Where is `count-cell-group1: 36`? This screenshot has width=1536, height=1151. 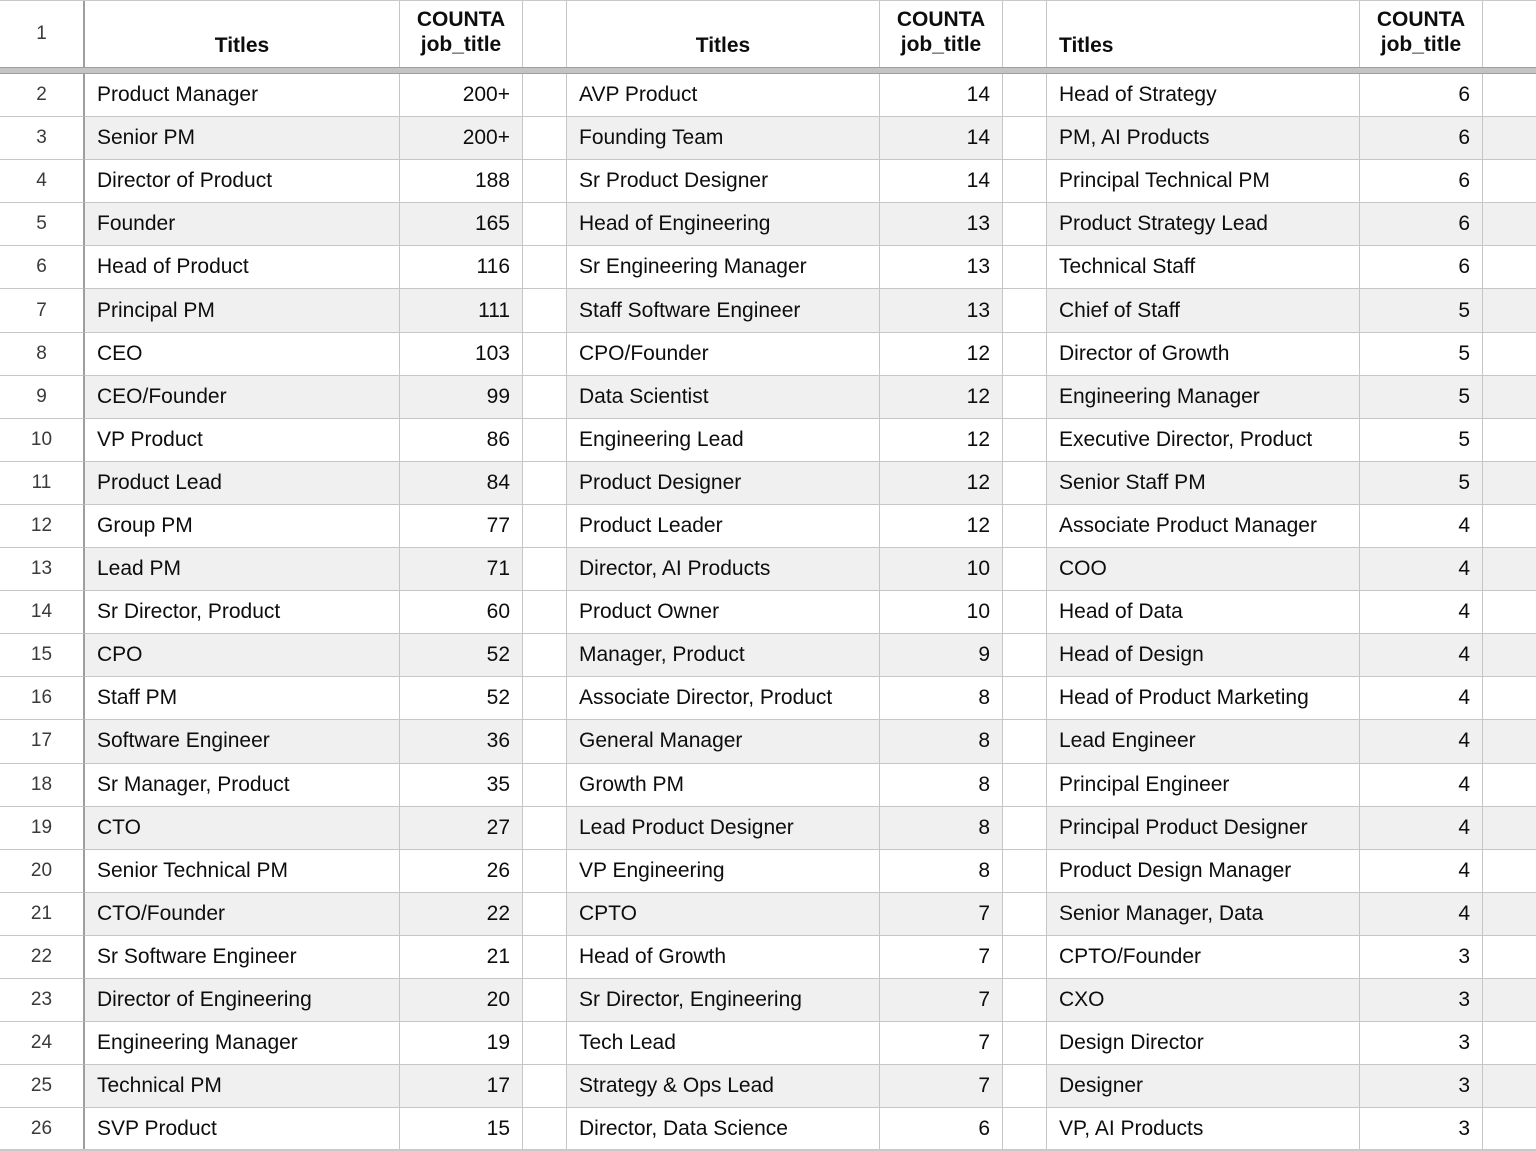 count-cell-group1: 36 is located at coordinates (461, 742).